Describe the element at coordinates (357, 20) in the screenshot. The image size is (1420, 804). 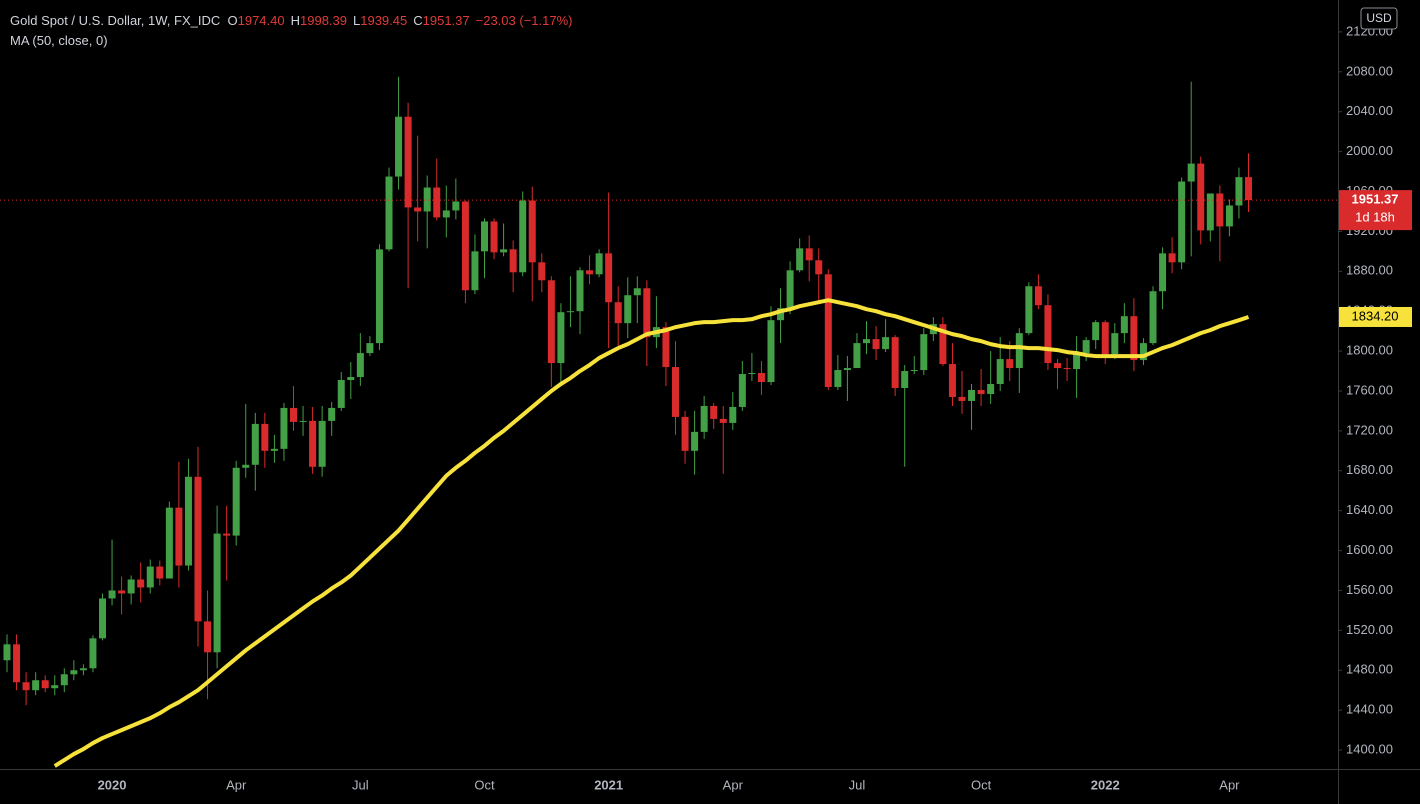
I see `ohlc-key: L` at that location.